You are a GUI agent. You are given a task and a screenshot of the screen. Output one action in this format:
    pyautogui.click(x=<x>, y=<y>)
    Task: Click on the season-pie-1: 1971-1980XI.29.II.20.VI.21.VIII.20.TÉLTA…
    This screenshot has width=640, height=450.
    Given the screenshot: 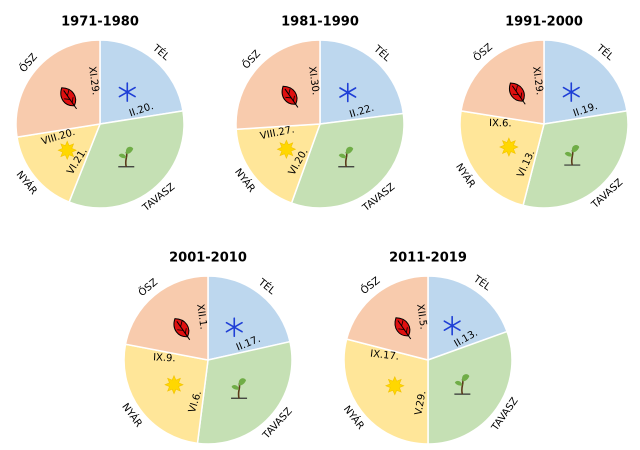 What is the action you would take?
    pyautogui.click(x=99, y=114)
    